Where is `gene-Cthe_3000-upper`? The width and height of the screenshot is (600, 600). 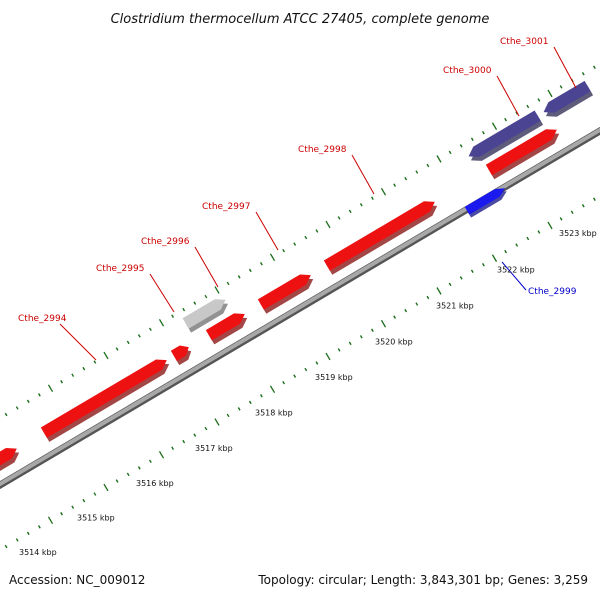 gene-Cthe_3000-upper is located at coordinates (506, 135).